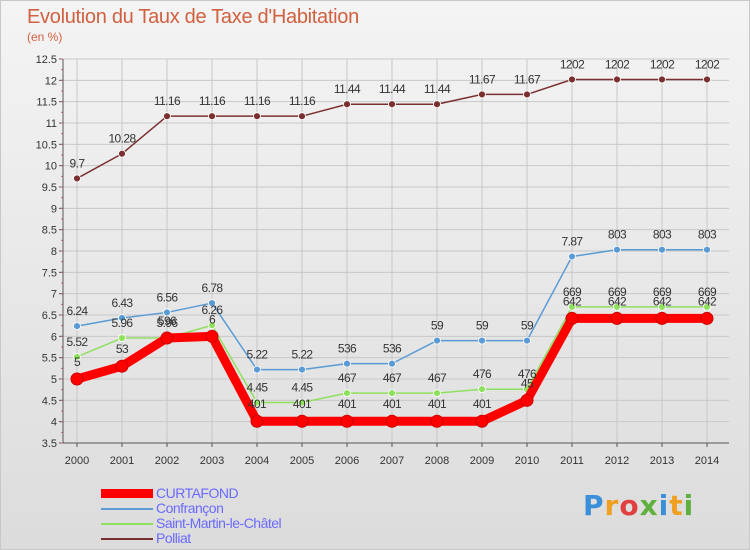  What do you see at coordinates (167, 461) in the screenshot?
I see `x-tick-label: 2002` at bounding box center [167, 461].